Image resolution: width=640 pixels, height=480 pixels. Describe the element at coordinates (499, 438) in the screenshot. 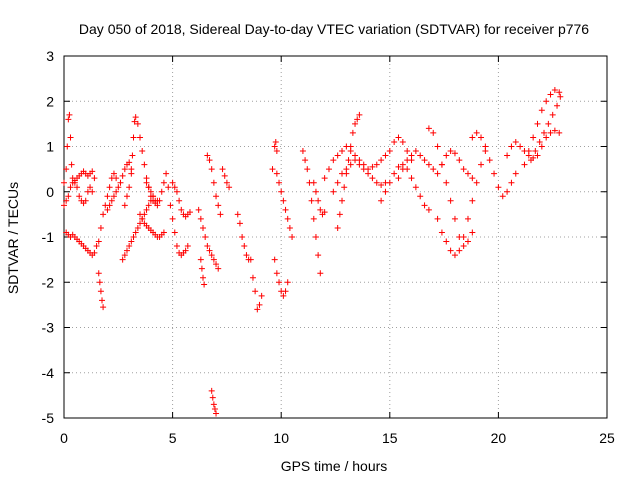

I see `x-tick-label: 20` at that location.